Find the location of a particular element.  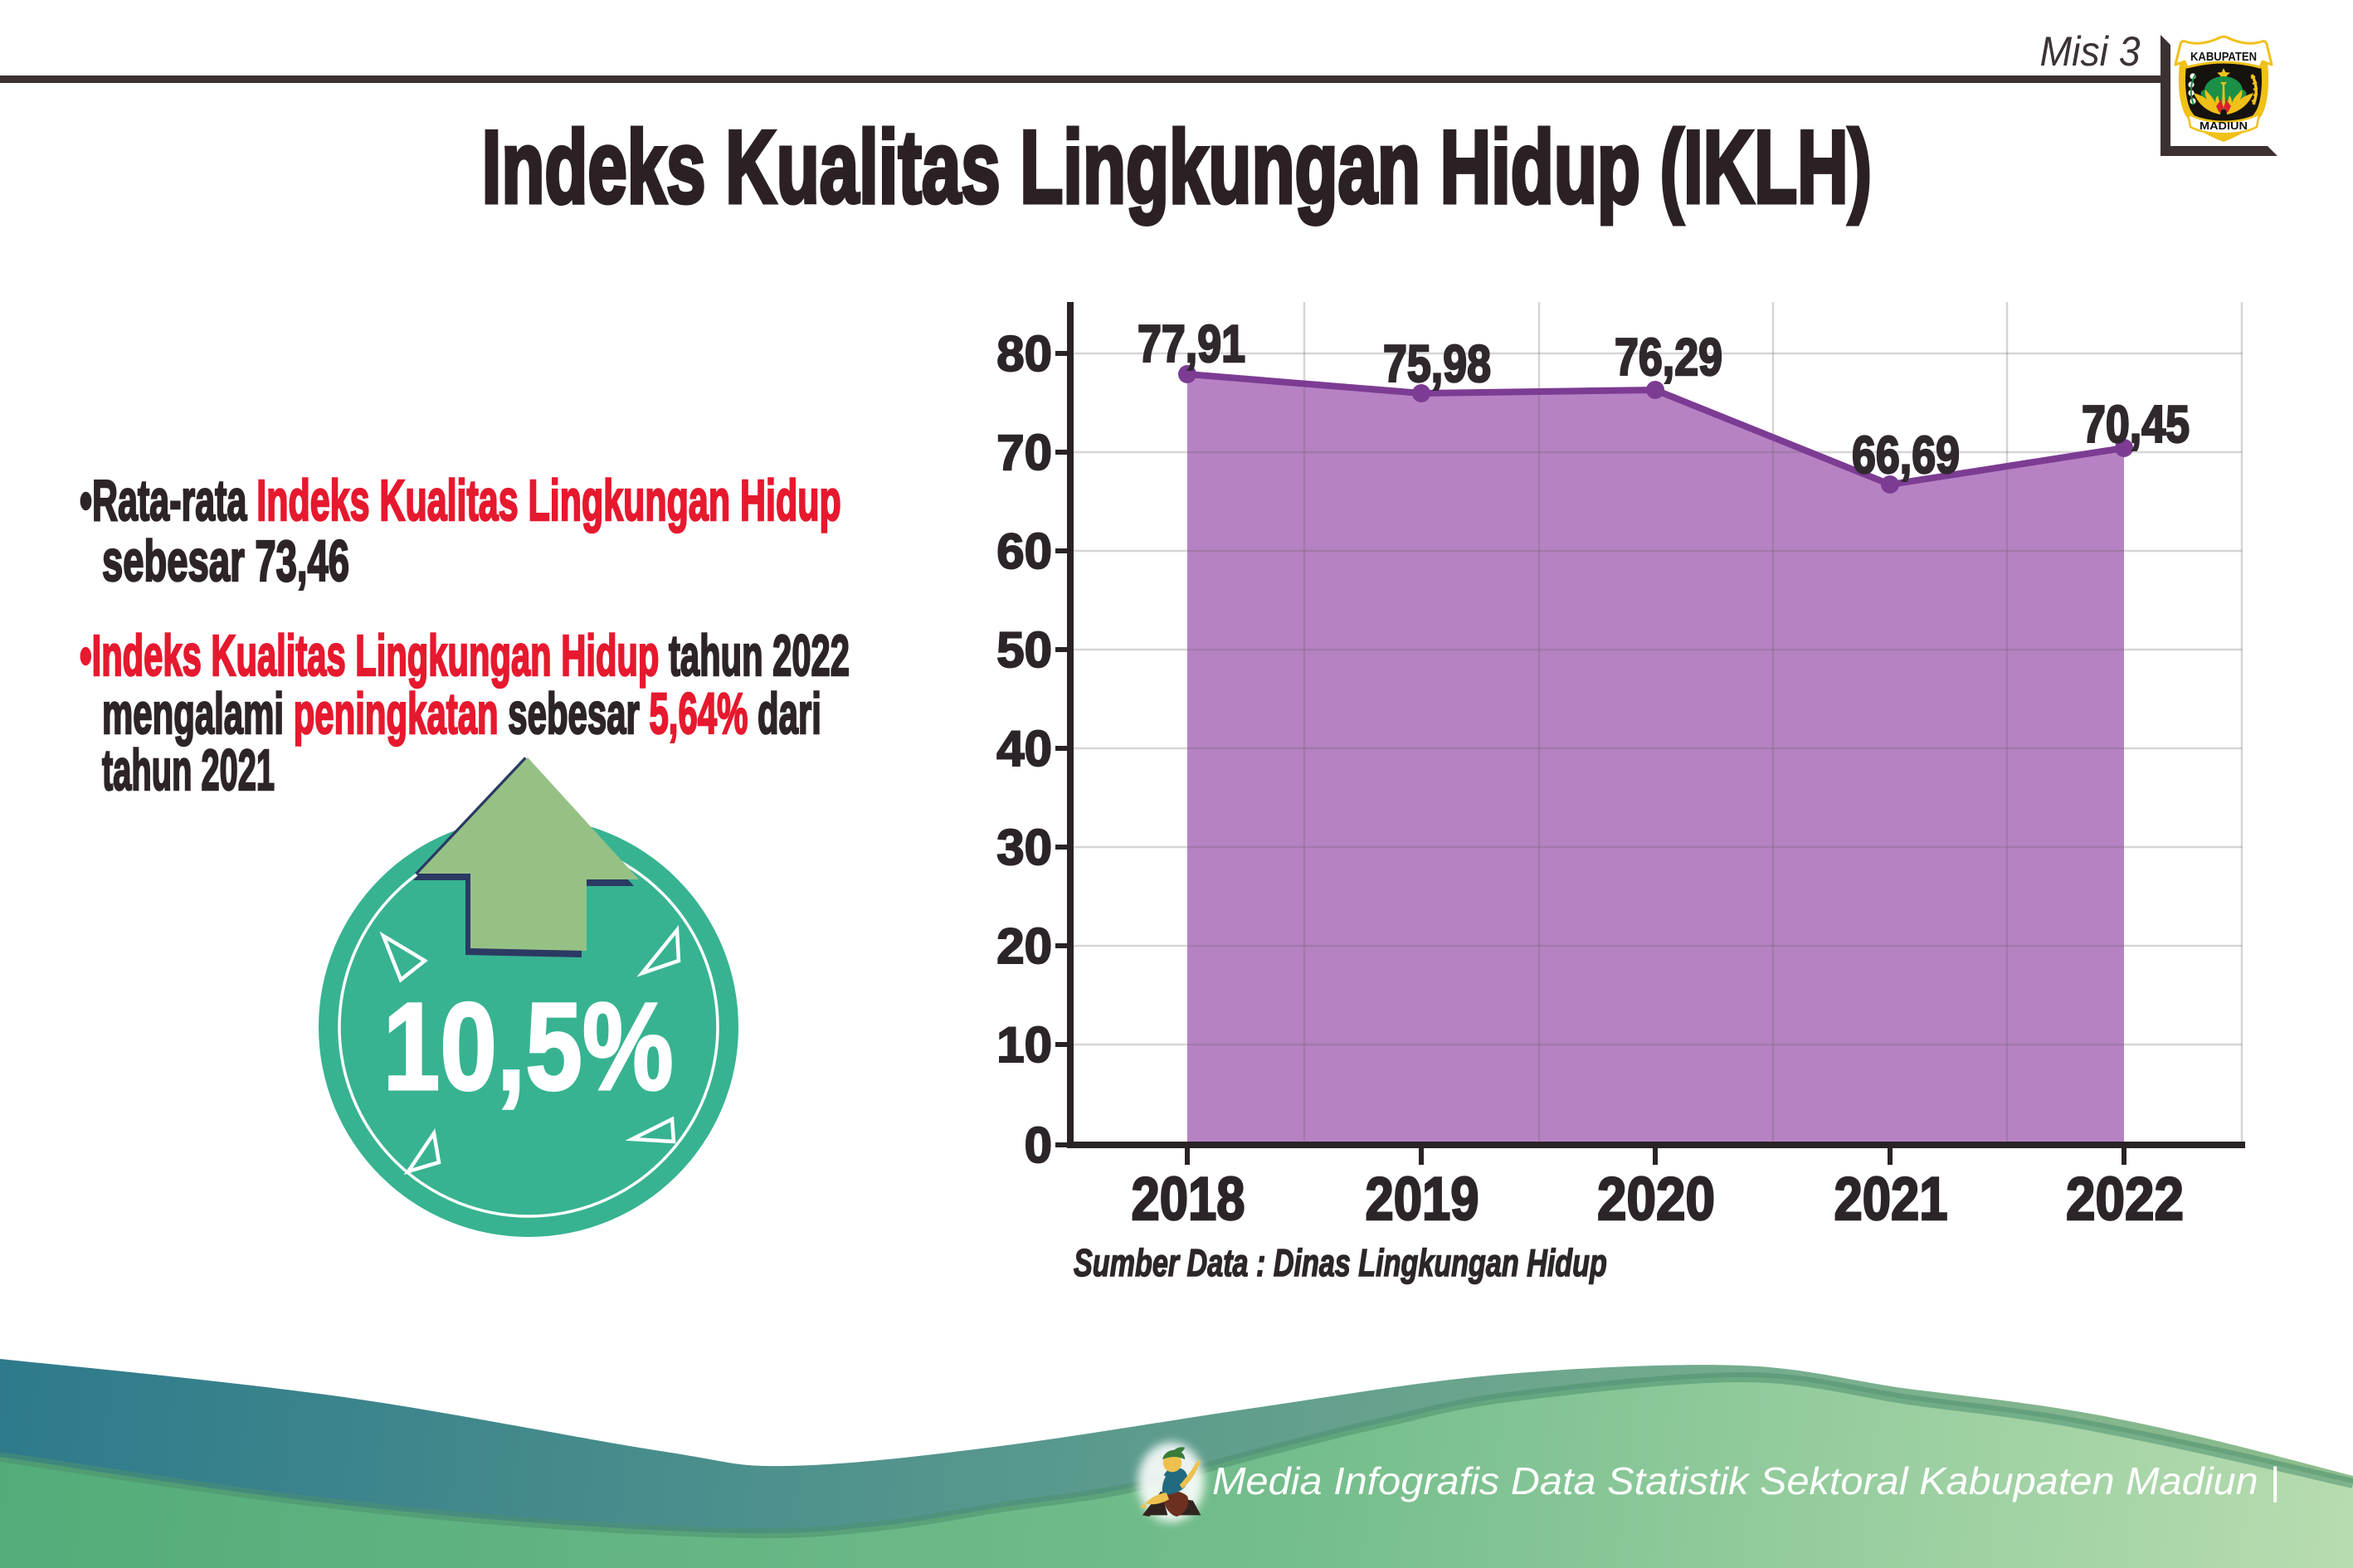

svg-text: 60 is located at coordinates (1024, 551).